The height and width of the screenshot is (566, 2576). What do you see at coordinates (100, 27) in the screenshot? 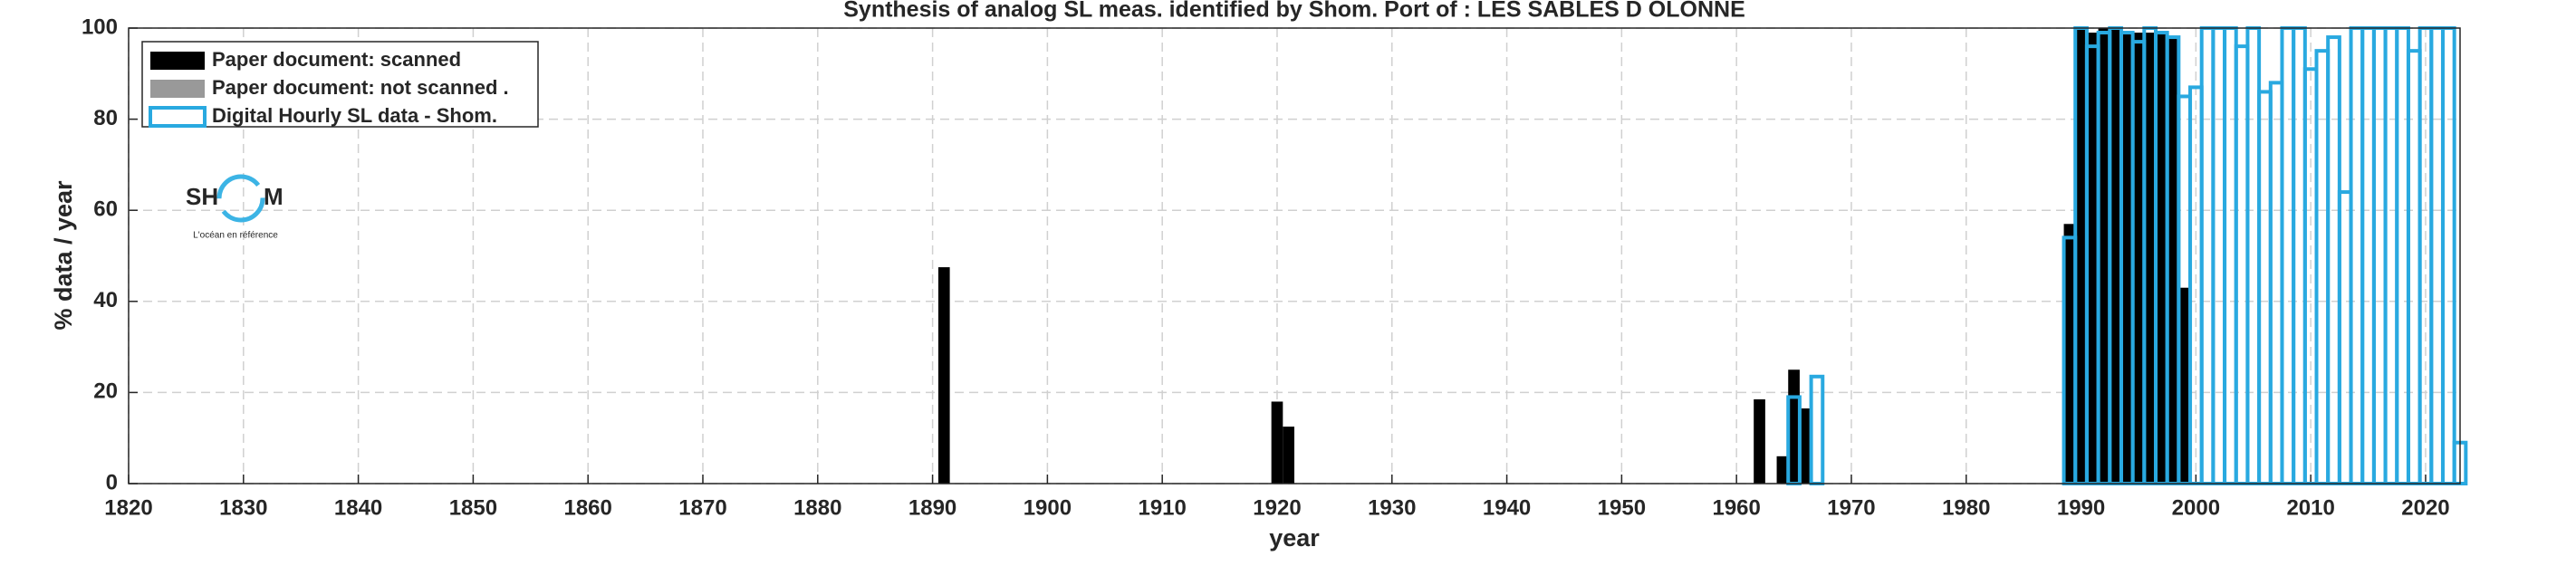
I see `y-tick-label: 100` at bounding box center [100, 27].